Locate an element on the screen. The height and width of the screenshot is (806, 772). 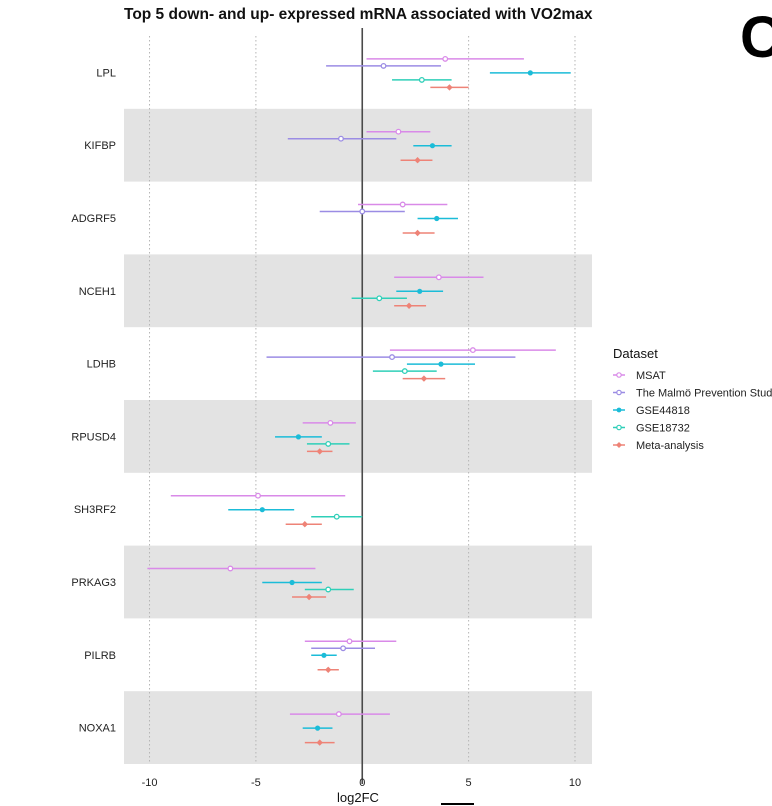
x-tick-label: 0 is located at coordinates (362, 783).